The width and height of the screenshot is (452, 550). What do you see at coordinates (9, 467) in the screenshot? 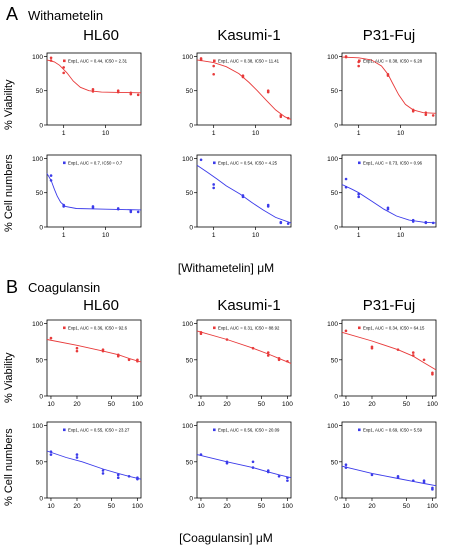
I see `row-label-b-cell-numbers: % Cell numbers` at bounding box center [9, 467].